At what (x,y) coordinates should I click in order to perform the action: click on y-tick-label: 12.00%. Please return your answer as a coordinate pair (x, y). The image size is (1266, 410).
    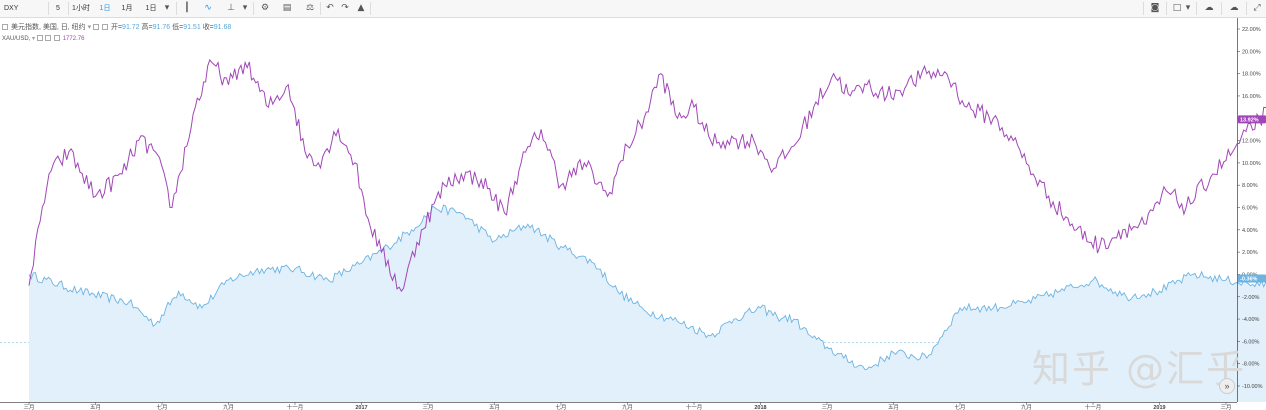
    Looking at the image, I should click on (1251, 142).